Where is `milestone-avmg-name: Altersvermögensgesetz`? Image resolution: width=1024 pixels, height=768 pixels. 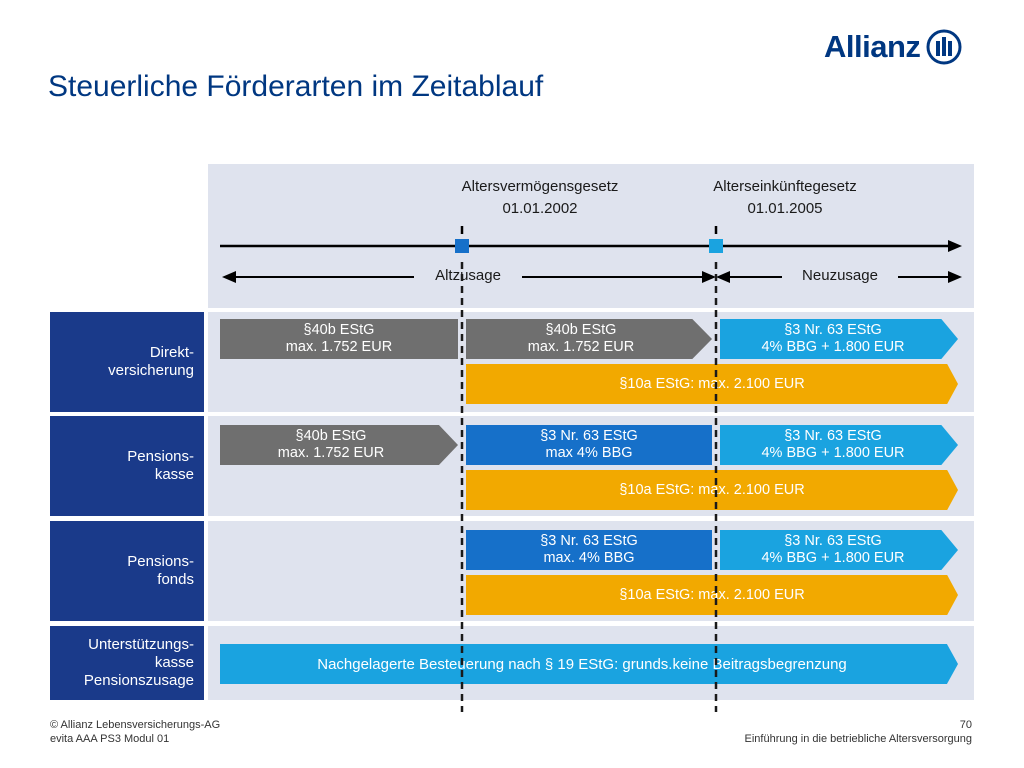 milestone-avmg-name: Altersvermögensgesetz is located at coordinates (540, 186).